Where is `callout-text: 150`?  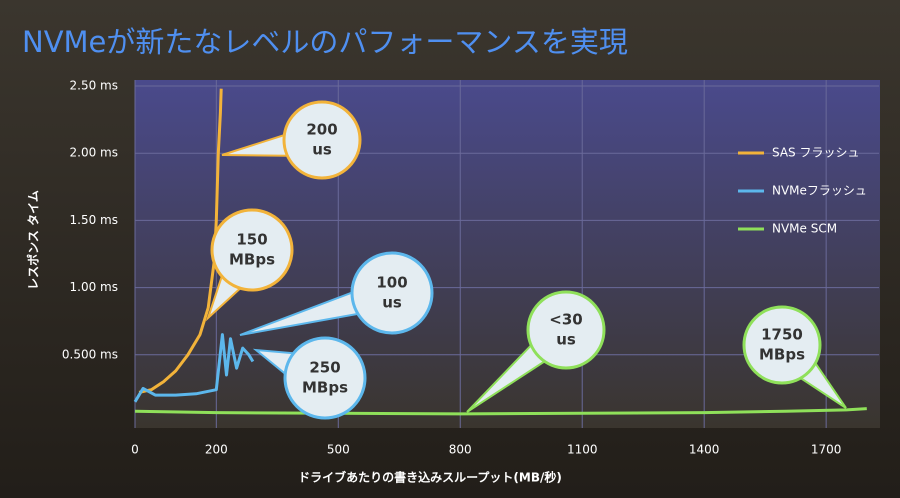
callout-text: 150 is located at coordinates (251, 240).